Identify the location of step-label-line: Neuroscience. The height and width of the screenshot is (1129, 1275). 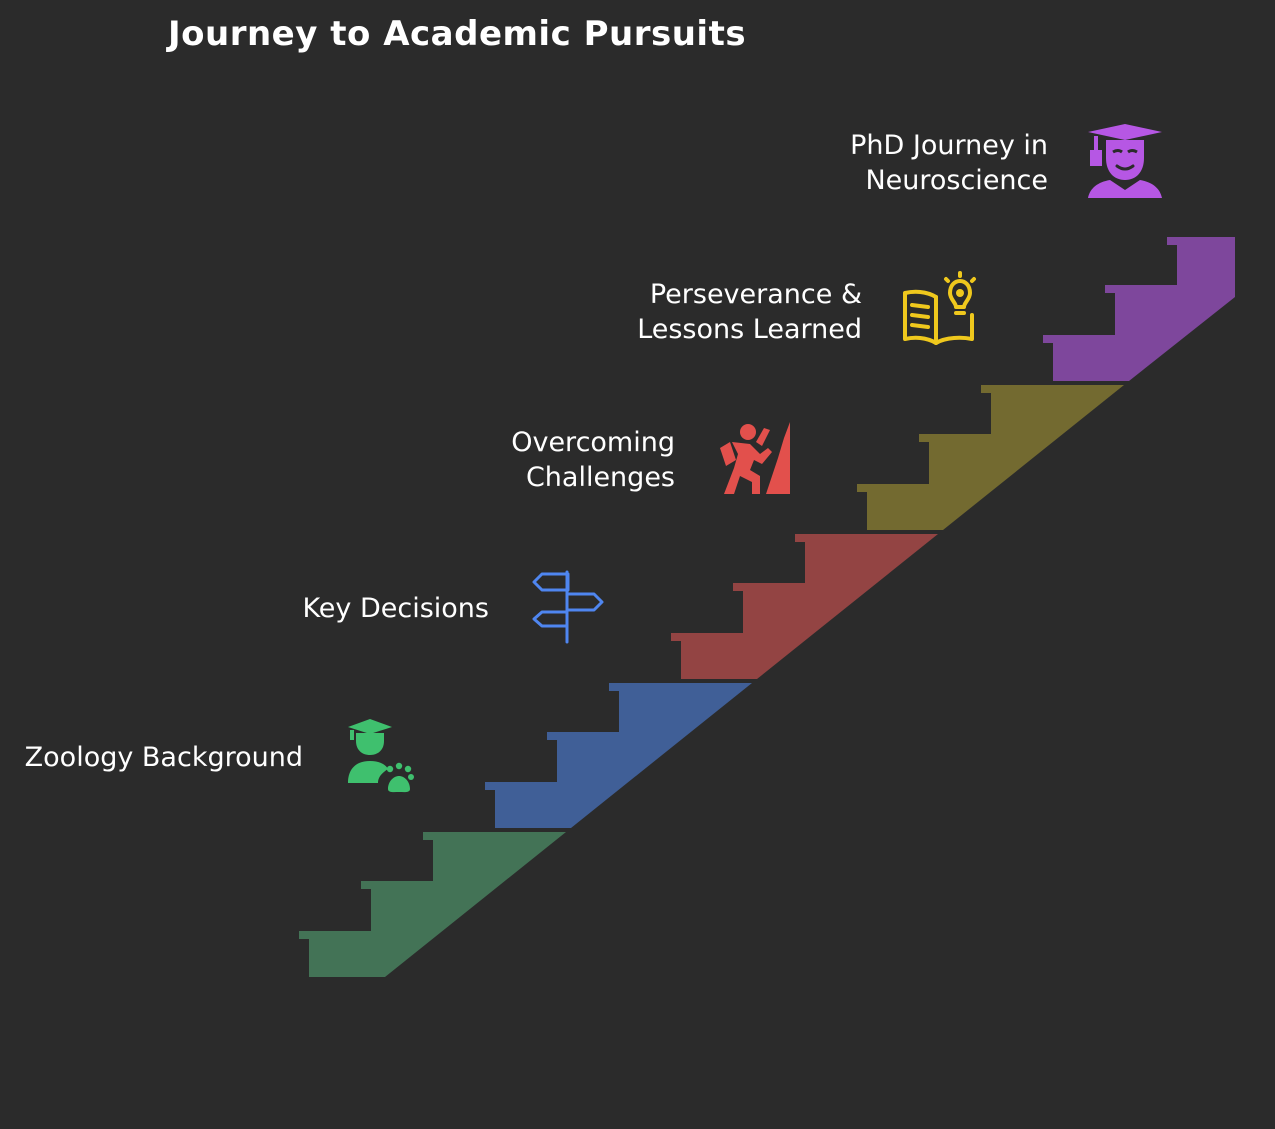
(956, 180).